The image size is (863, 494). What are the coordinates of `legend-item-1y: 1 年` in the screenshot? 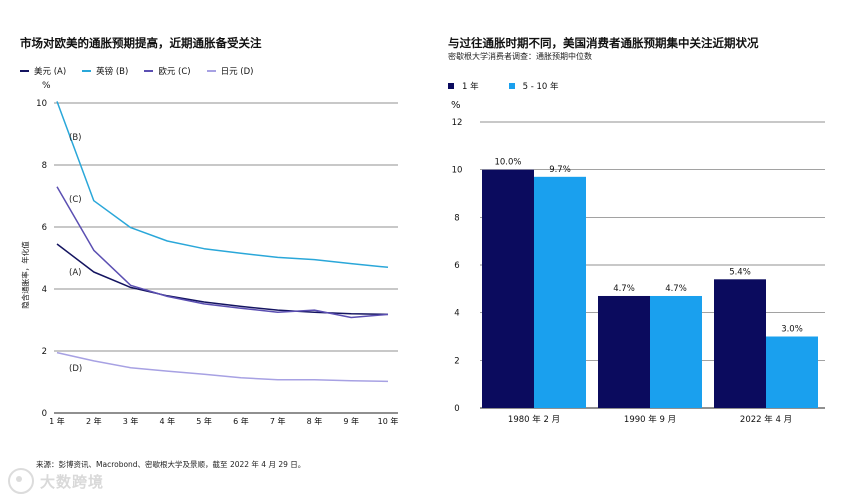 It's located at (463, 86).